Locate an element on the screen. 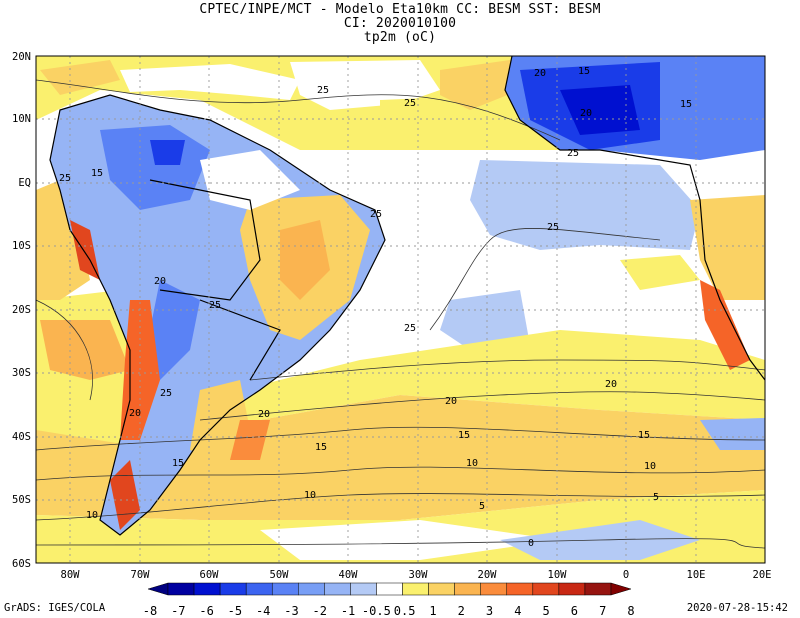 Image resolution: width=800 pixels, height=618 pixels. lon-tick-label: 10W is located at coordinates (558, 575).